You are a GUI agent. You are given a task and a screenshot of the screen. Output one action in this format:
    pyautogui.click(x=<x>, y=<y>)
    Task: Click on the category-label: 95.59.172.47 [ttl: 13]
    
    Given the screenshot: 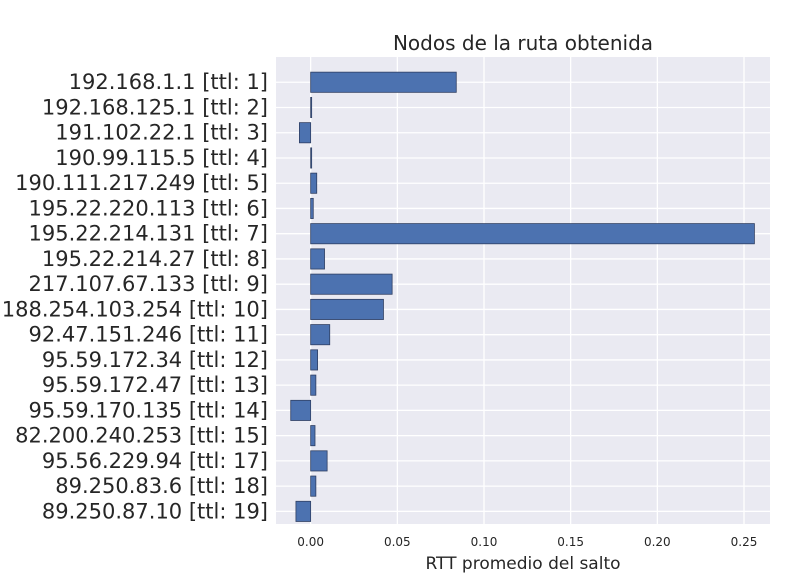 What is the action you would take?
    pyautogui.click(x=155, y=385)
    